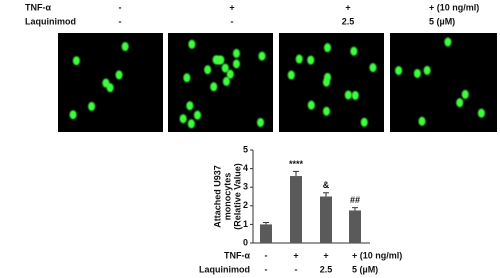 Image resolution: width=500 pixels, height=278 pixels. Describe the element at coordinates (326, 185) in the screenshot. I see `annotation: &` at that location.